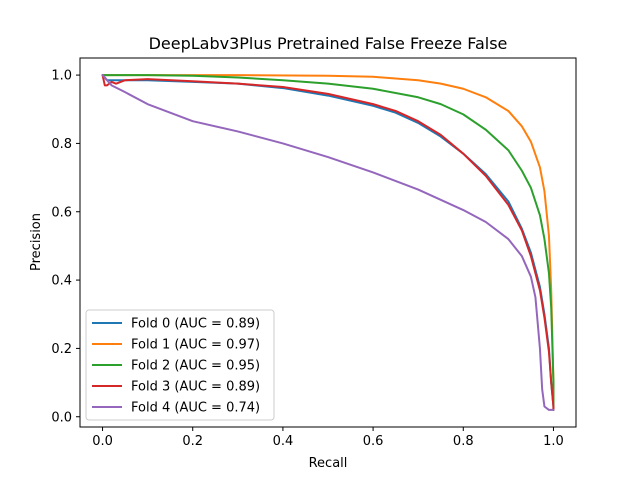 The width and height of the screenshot is (640, 480). I want to click on legend-label-fold-0: Fold 0 (AUC = 0.89), so click(195, 324).